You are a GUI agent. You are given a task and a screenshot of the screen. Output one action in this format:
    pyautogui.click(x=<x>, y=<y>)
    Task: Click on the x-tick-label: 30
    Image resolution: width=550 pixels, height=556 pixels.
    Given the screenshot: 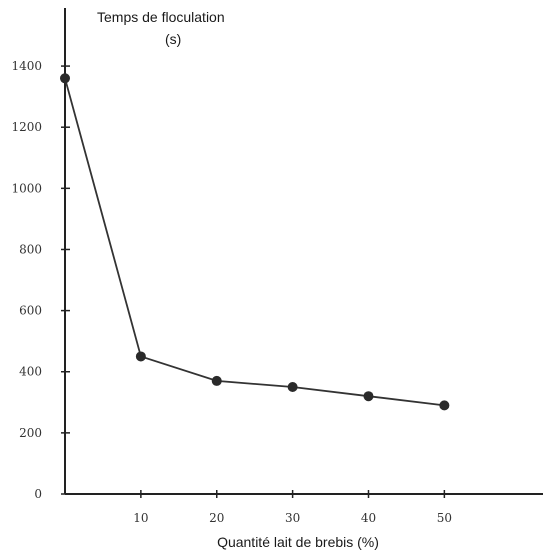 What is the action you would take?
    pyautogui.click(x=292, y=518)
    